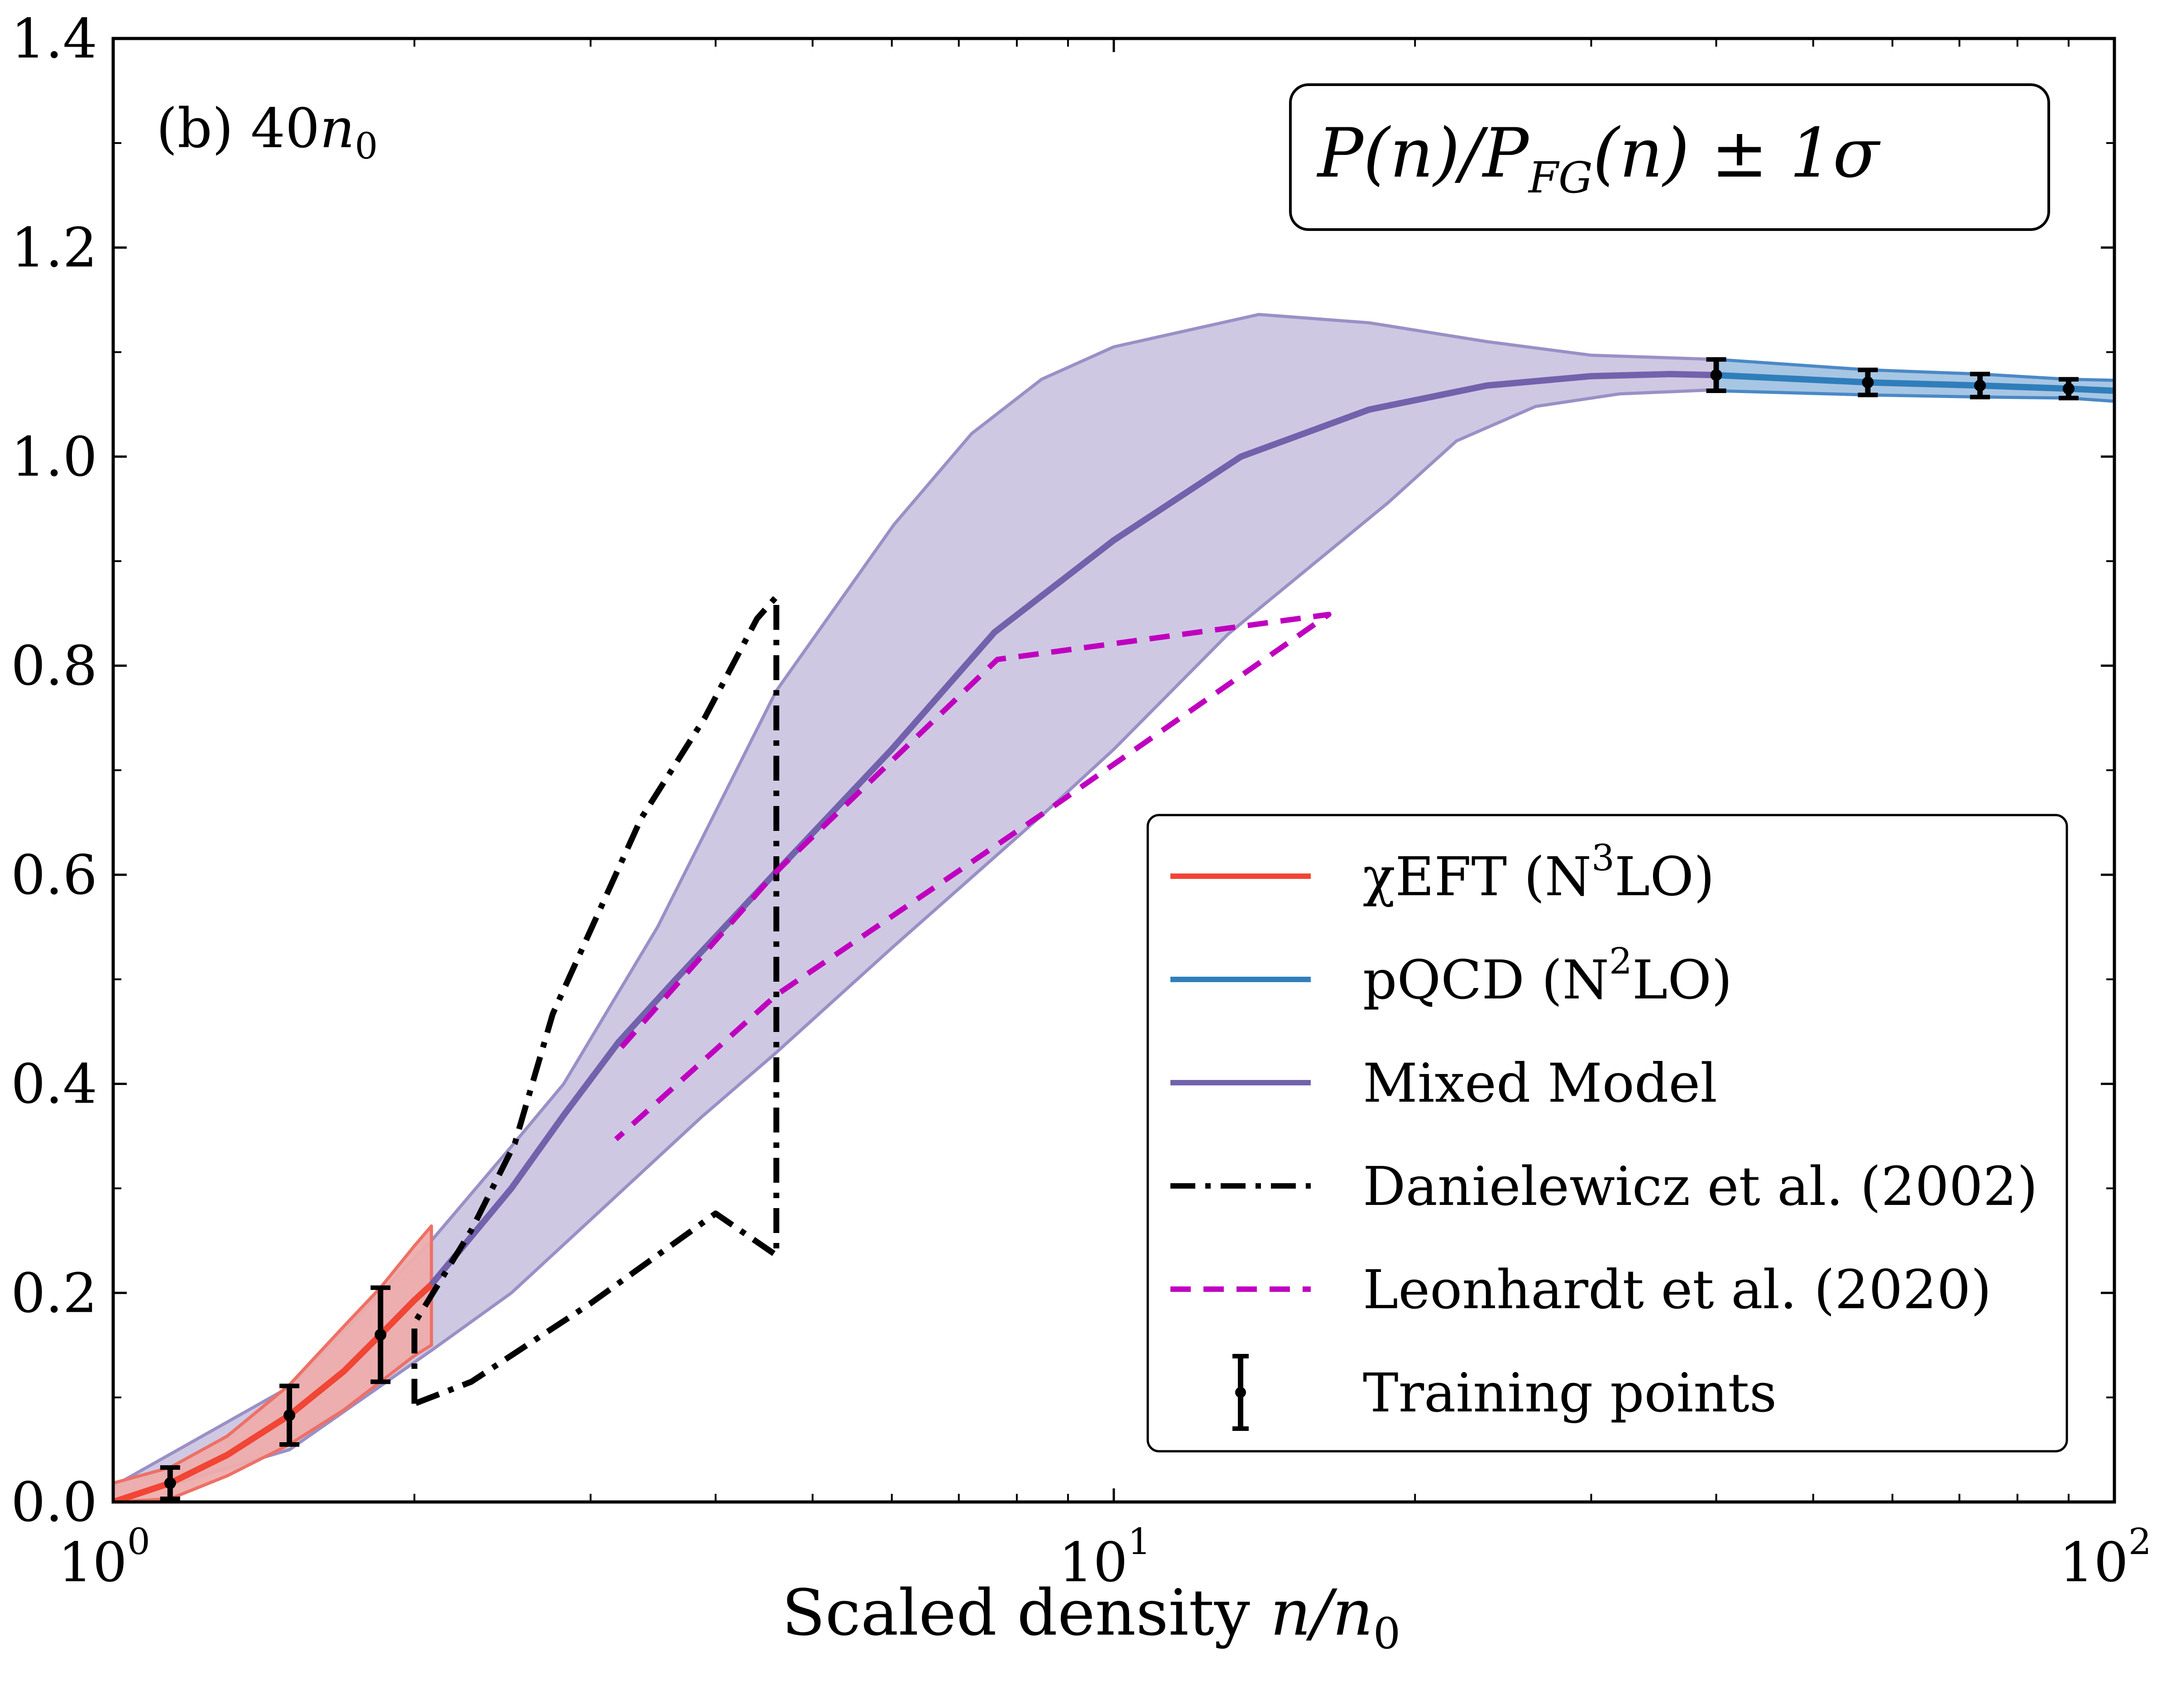 Image resolution: width=2171 pixels, height=1708 pixels. Describe the element at coordinates (54, 248) in the screenshot. I see `y-tick-label: 1.2` at that location.